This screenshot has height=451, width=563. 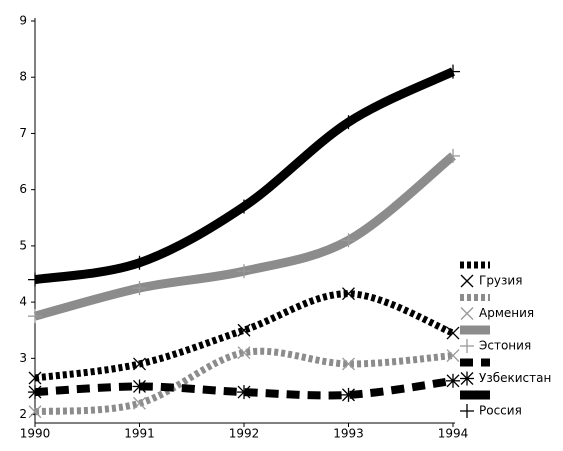 What do you see at coordinates (23, 245) in the screenshot?
I see `y-tick-label: 5` at bounding box center [23, 245].